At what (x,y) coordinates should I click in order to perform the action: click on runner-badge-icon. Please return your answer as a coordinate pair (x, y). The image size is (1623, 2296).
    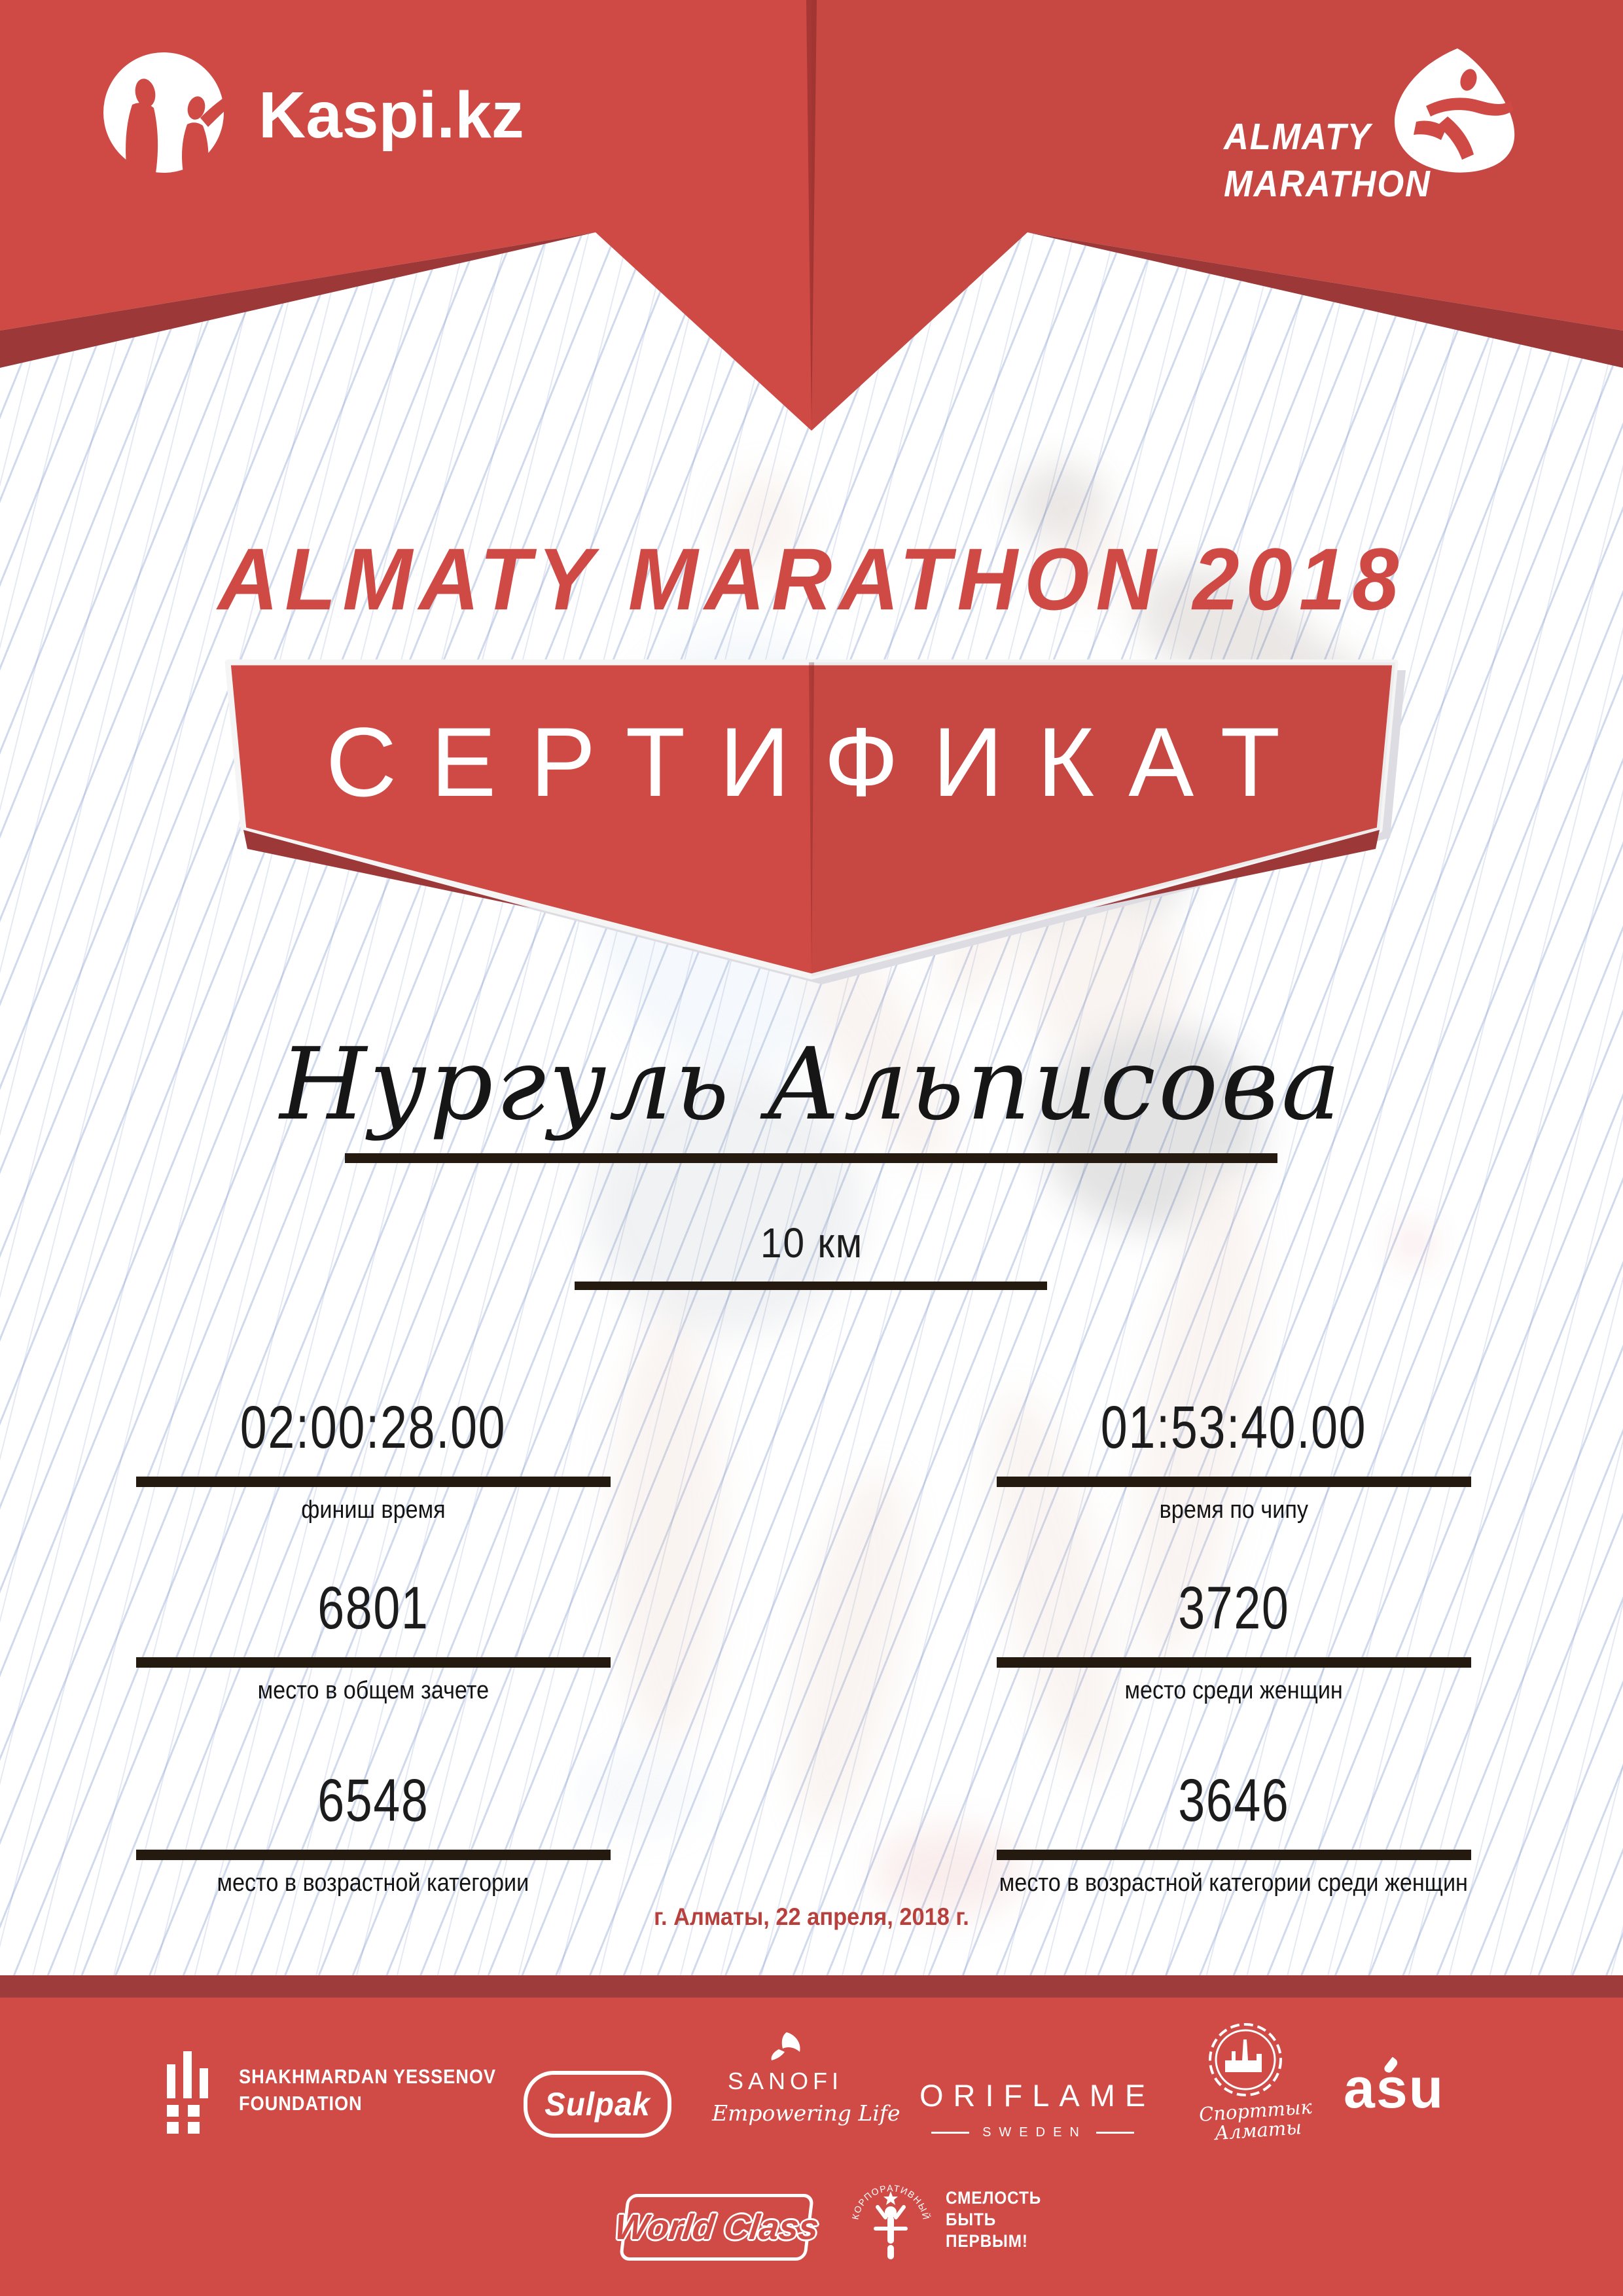
    Looking at the image, I should click on (1455, 110).